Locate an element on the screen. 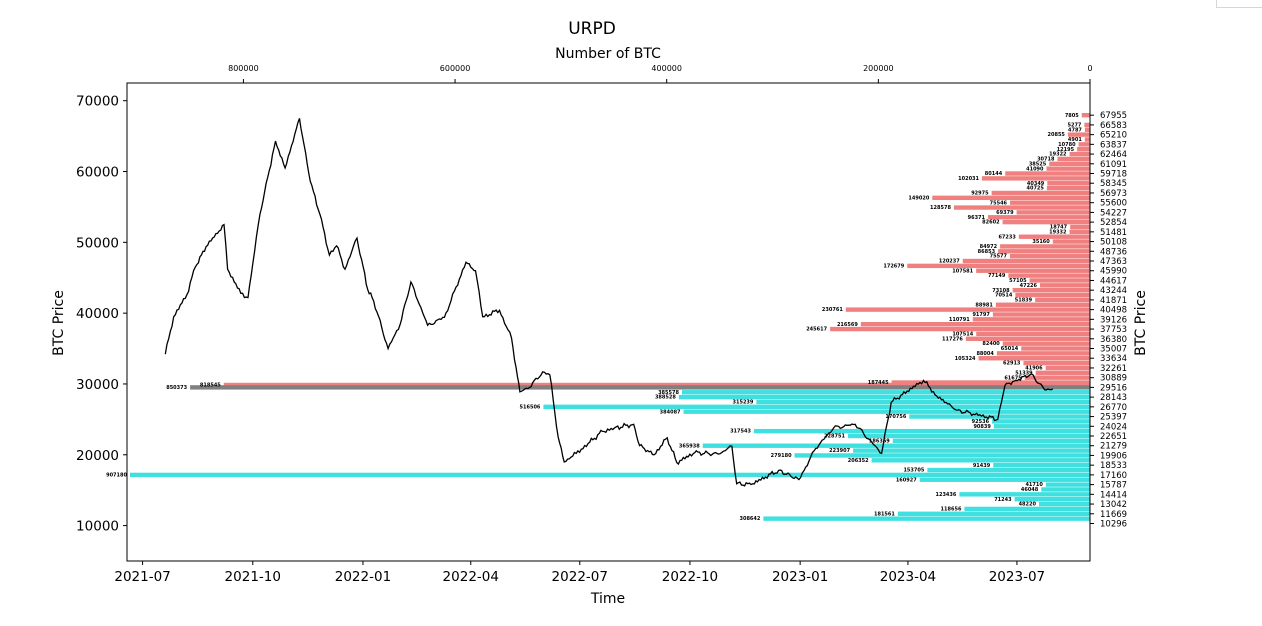 This screenshot has width=1262, height=626. urpd-bar-label: 102031 is located at coordinates (968, 179).